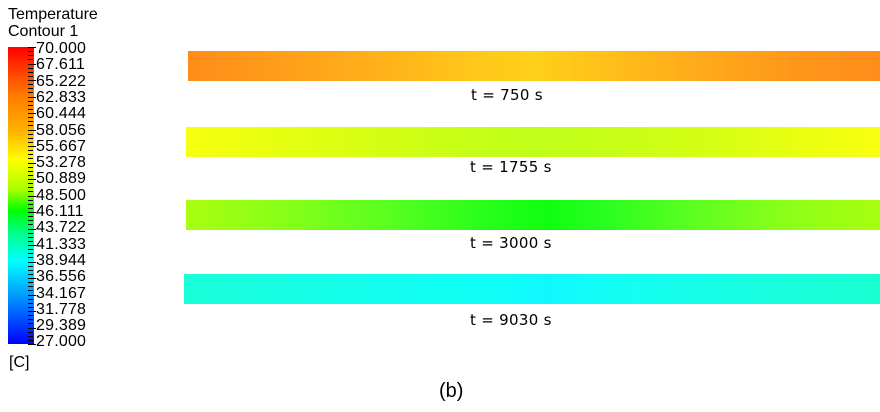 The width and height of the screenshot is (880, 412). I want to click on colorbar, so click(21, 195).